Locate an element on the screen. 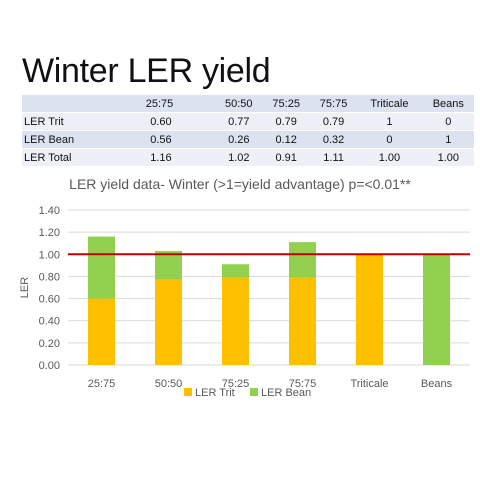  table-column-header: Beans is located at coordinates (447, 104).